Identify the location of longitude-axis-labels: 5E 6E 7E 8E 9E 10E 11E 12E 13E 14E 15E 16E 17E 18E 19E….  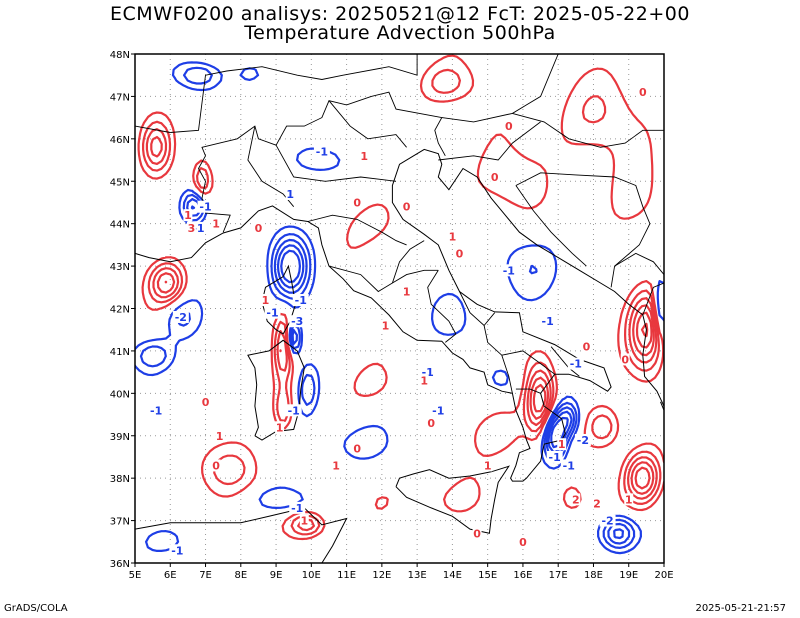
(401, 572).